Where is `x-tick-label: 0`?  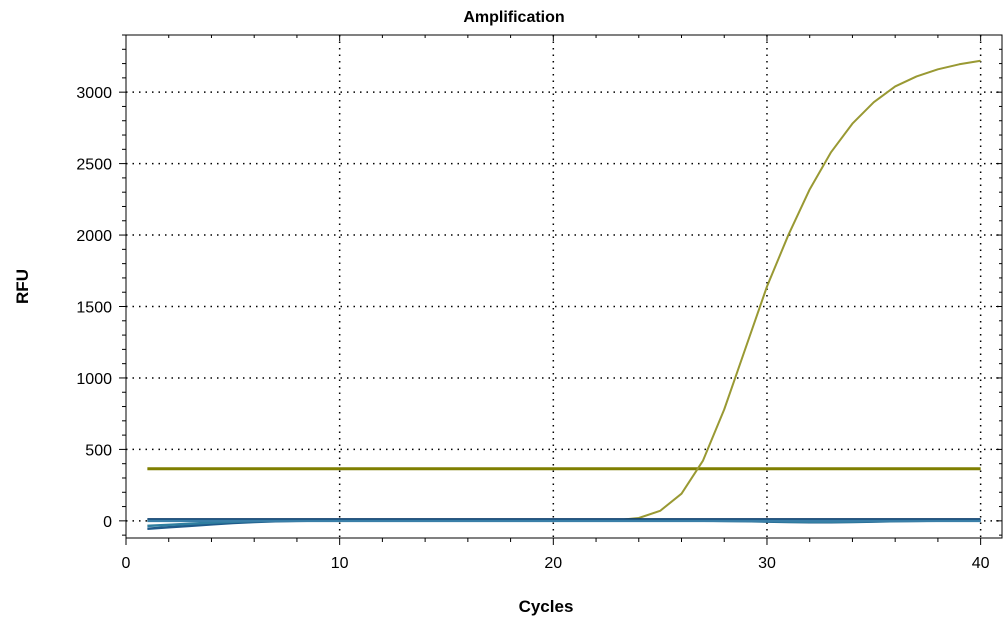 x-tick-label: 0 is located at coordinates (126, 563).